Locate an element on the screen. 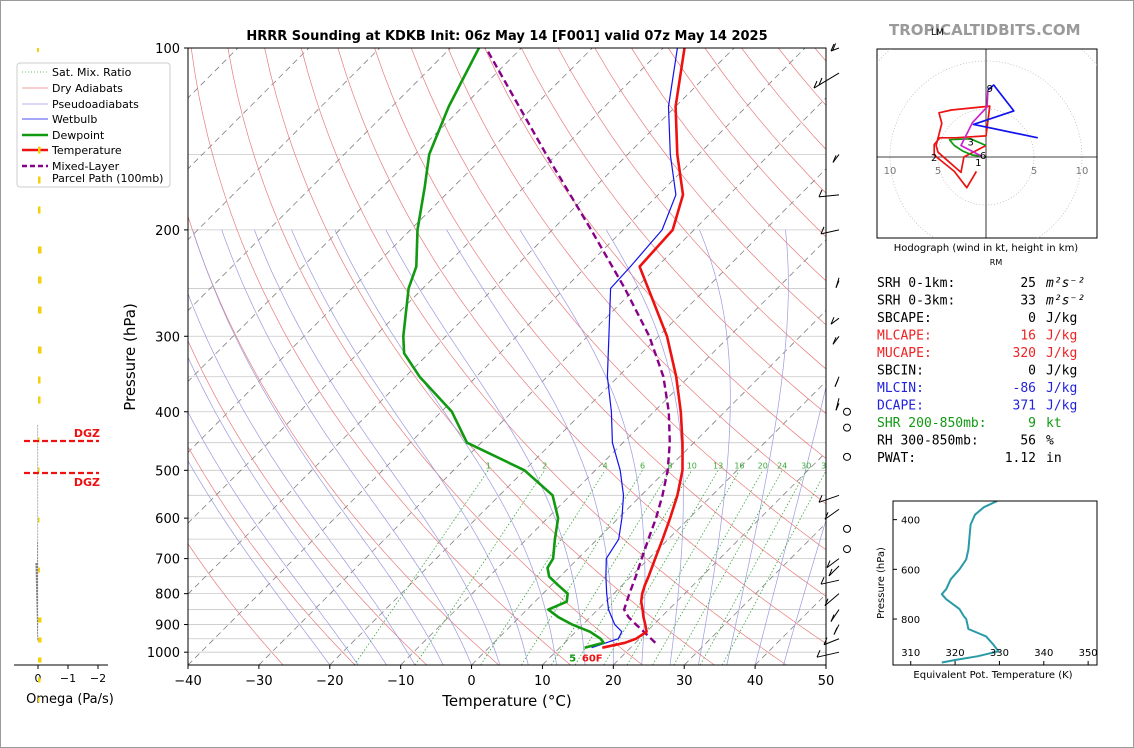  legend-label-dry_adiabat: Dry Adiabats is located at coordinates (87, 88).